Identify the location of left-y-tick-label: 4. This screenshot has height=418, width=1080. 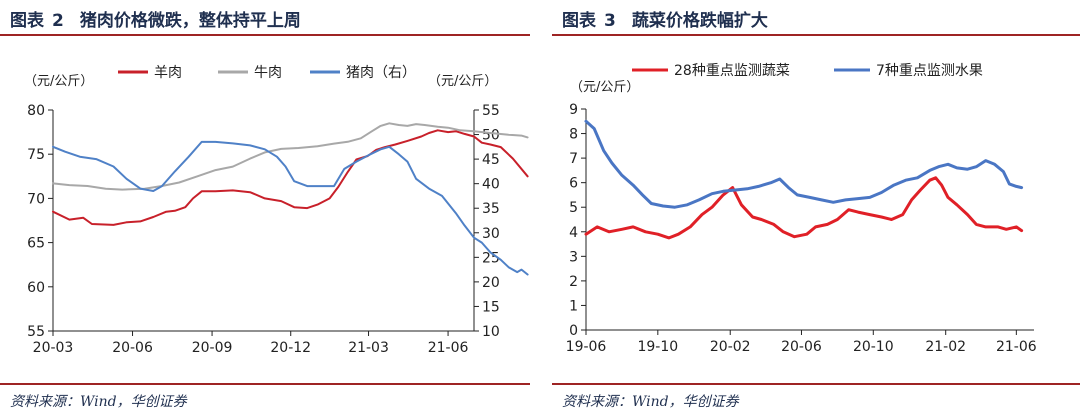
(573, 233).